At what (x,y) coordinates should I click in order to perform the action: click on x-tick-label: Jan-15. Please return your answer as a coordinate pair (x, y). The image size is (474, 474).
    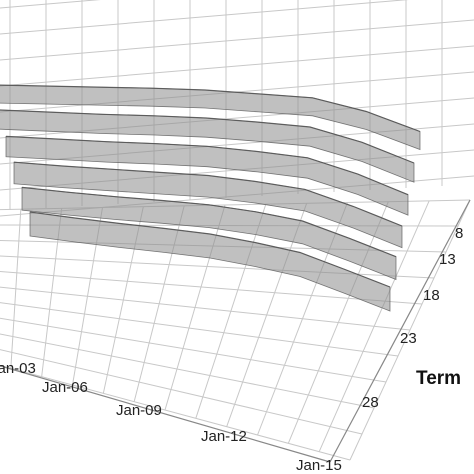
    Looking at the image, I should click on (319, 465).